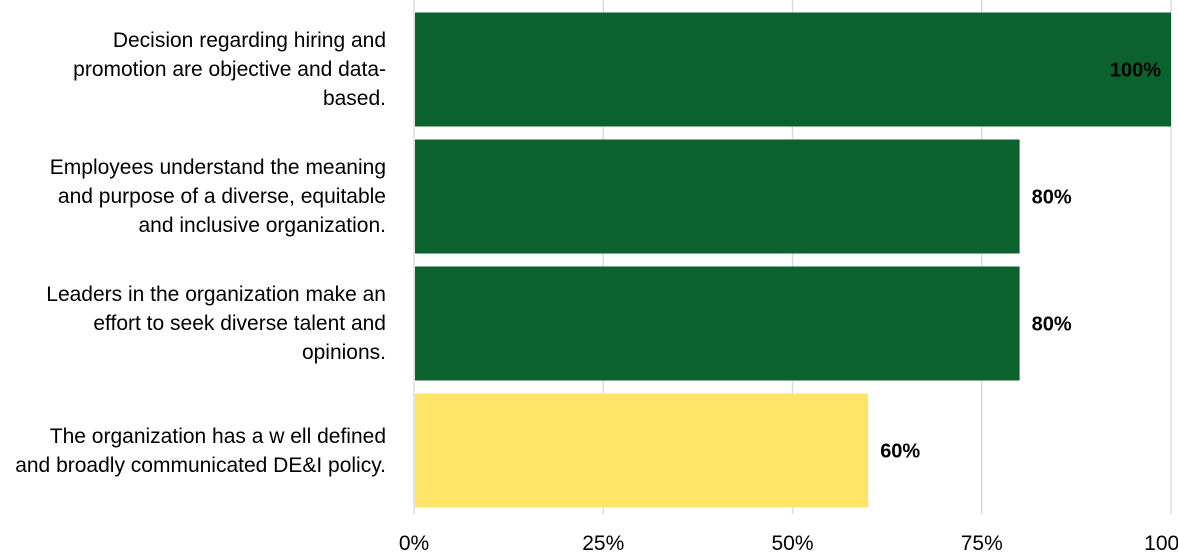  What do you see at coordinates (1135, 71) in the screenshot?
I see `data-label: 100%` at bounding box center [1135, 71].